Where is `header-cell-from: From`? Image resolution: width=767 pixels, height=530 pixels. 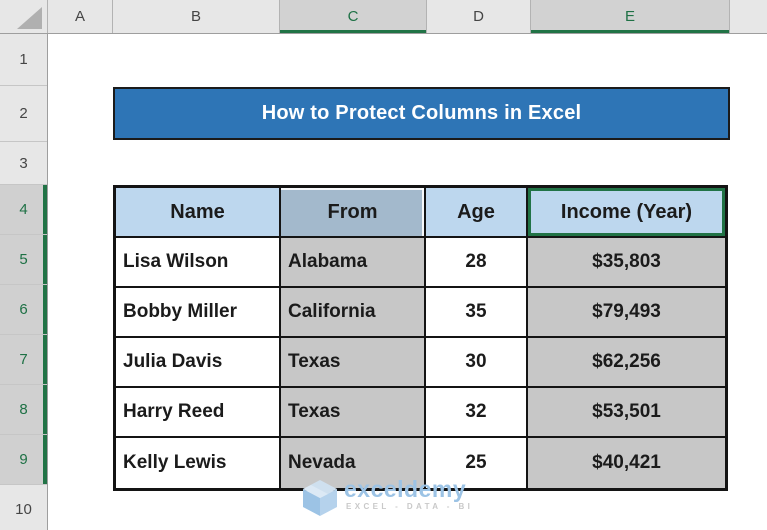
header-cell-from: From is located at coordinates (353, 213).